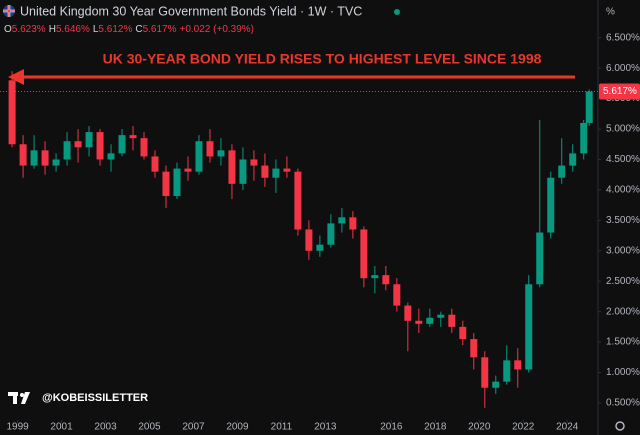  Describe the element at coordinates (623, 372) in the screenshot. I see `y-tick-label: 1.000%` at that location.